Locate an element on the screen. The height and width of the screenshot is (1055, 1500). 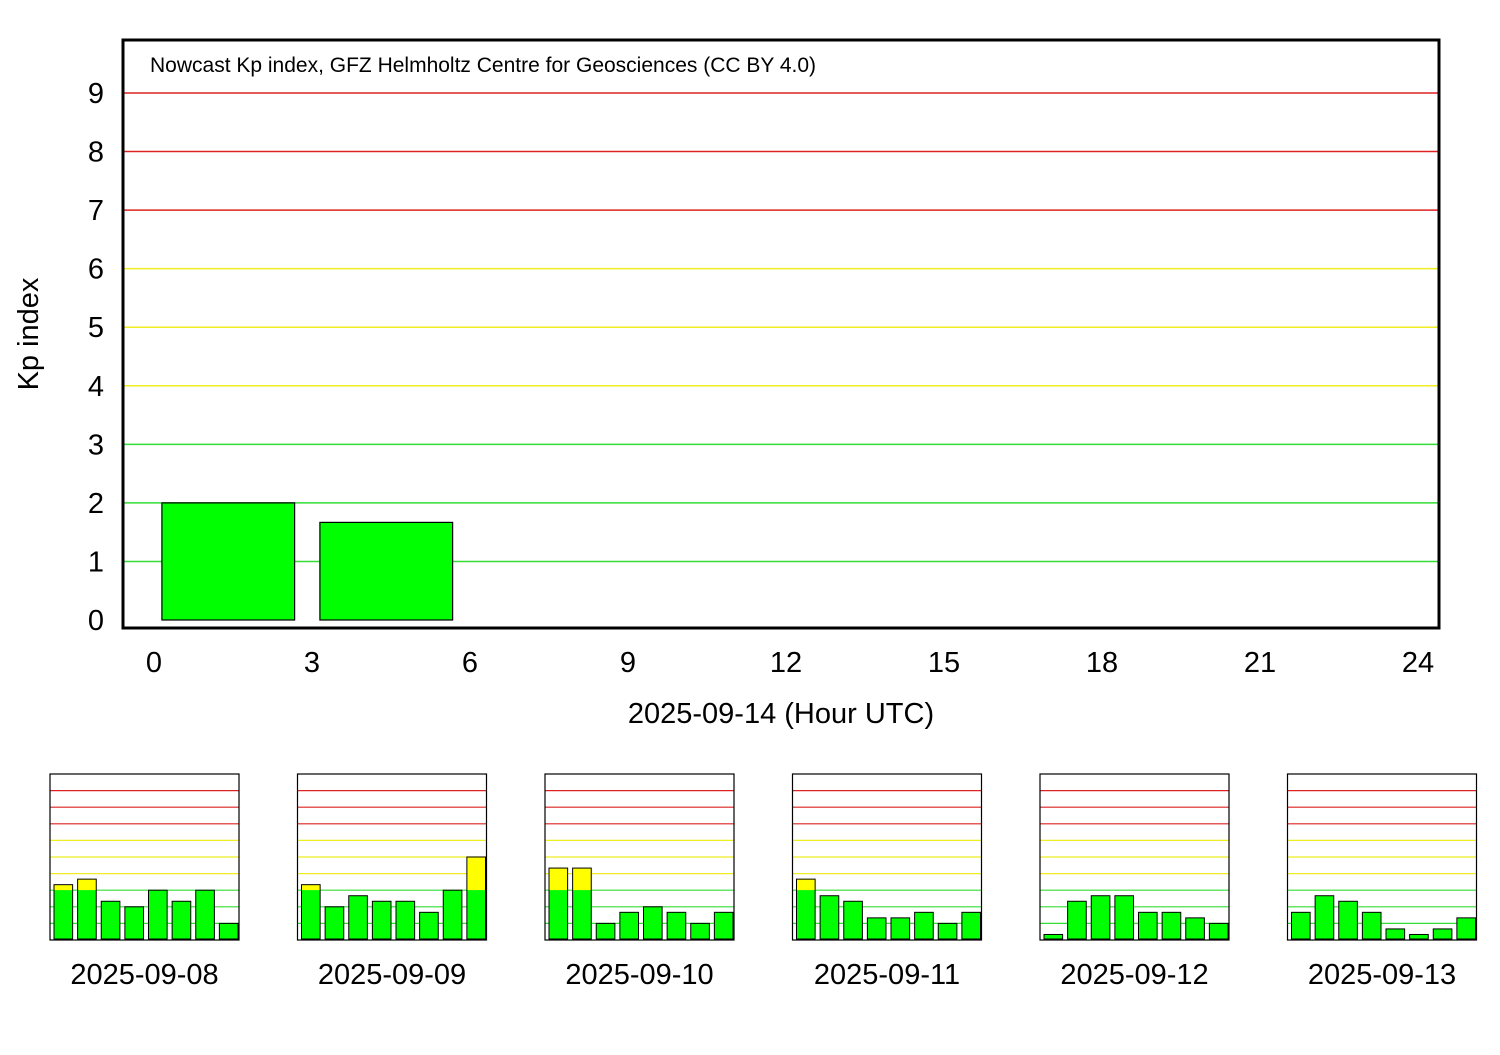
day-panel-2025-09-09: 2025-09-09 is located at coordinates (392, 882).